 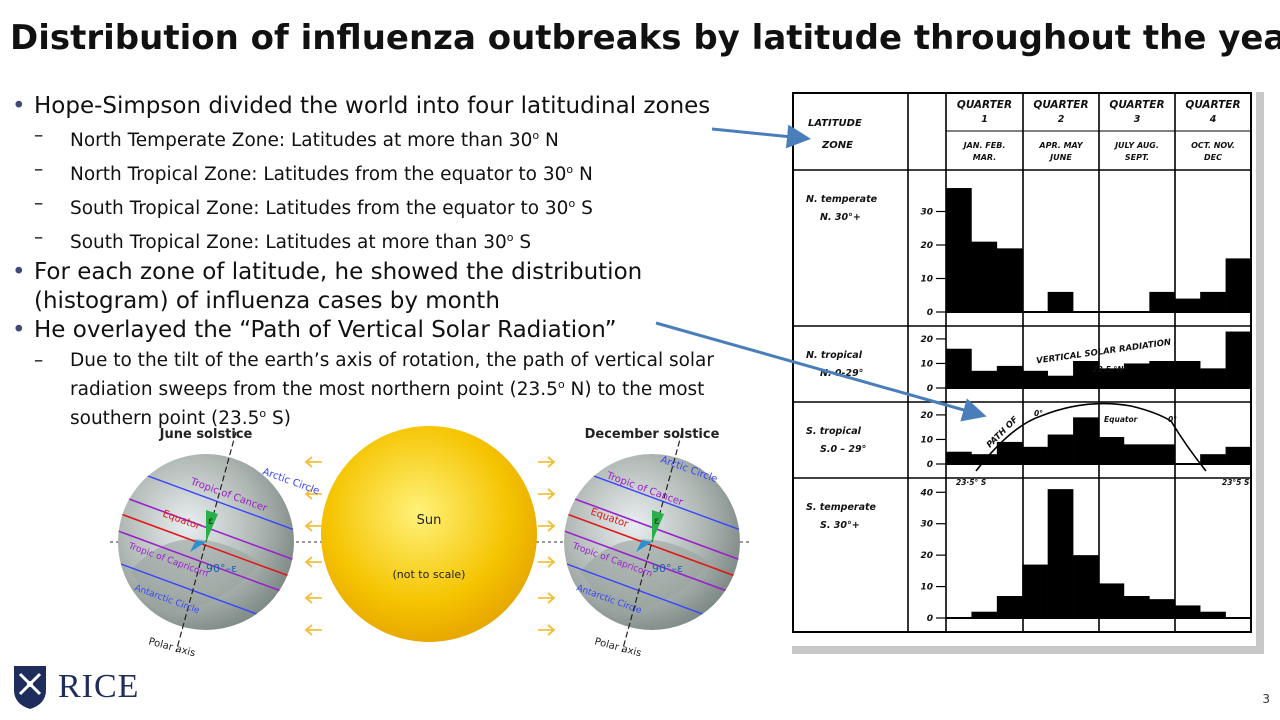 What do you see at coordinates (1266, 699) in the screenshot?
I see `slide-number: 3` at bounding box center [1266, 699].